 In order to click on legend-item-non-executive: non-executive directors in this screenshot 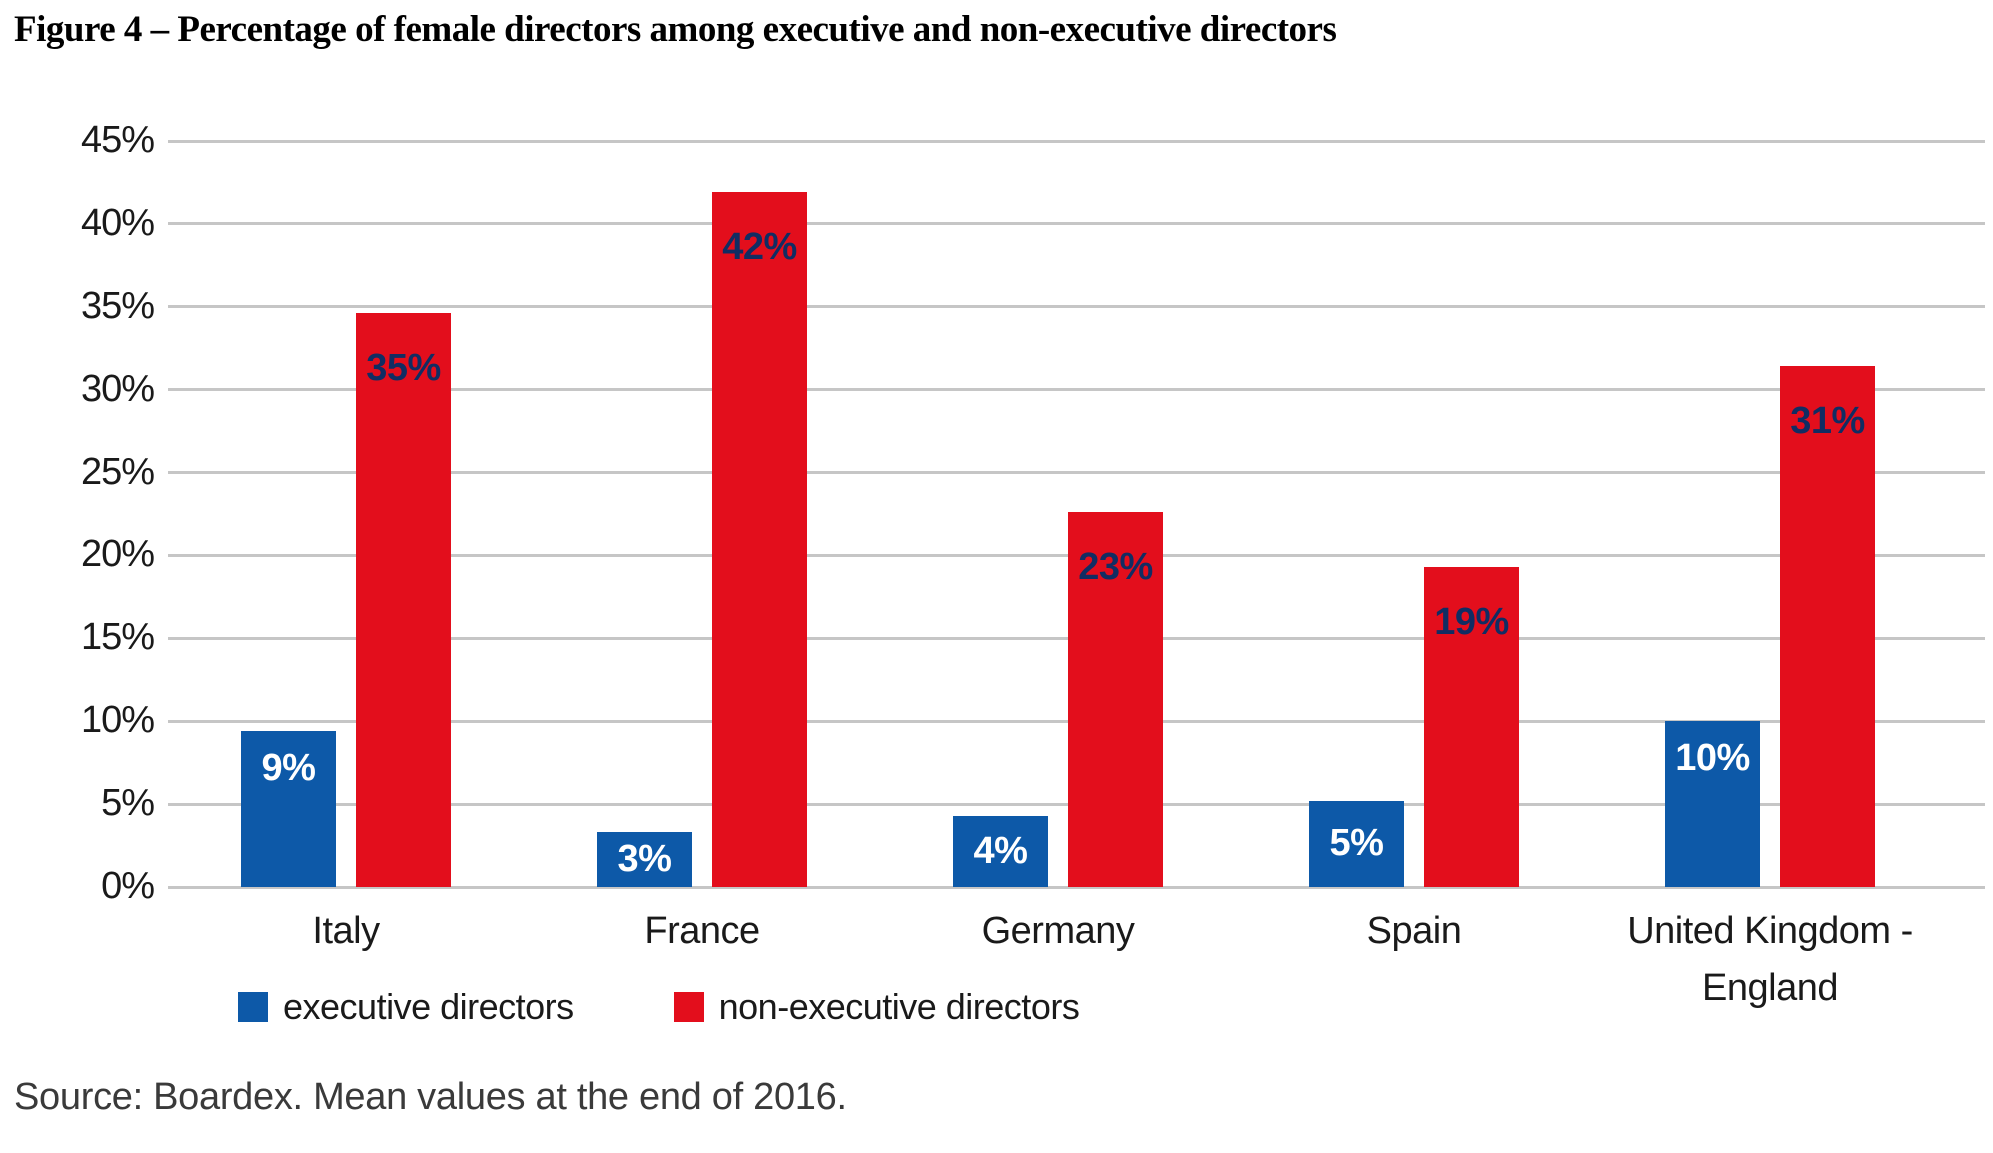, I will do `click(876, 1007)`.